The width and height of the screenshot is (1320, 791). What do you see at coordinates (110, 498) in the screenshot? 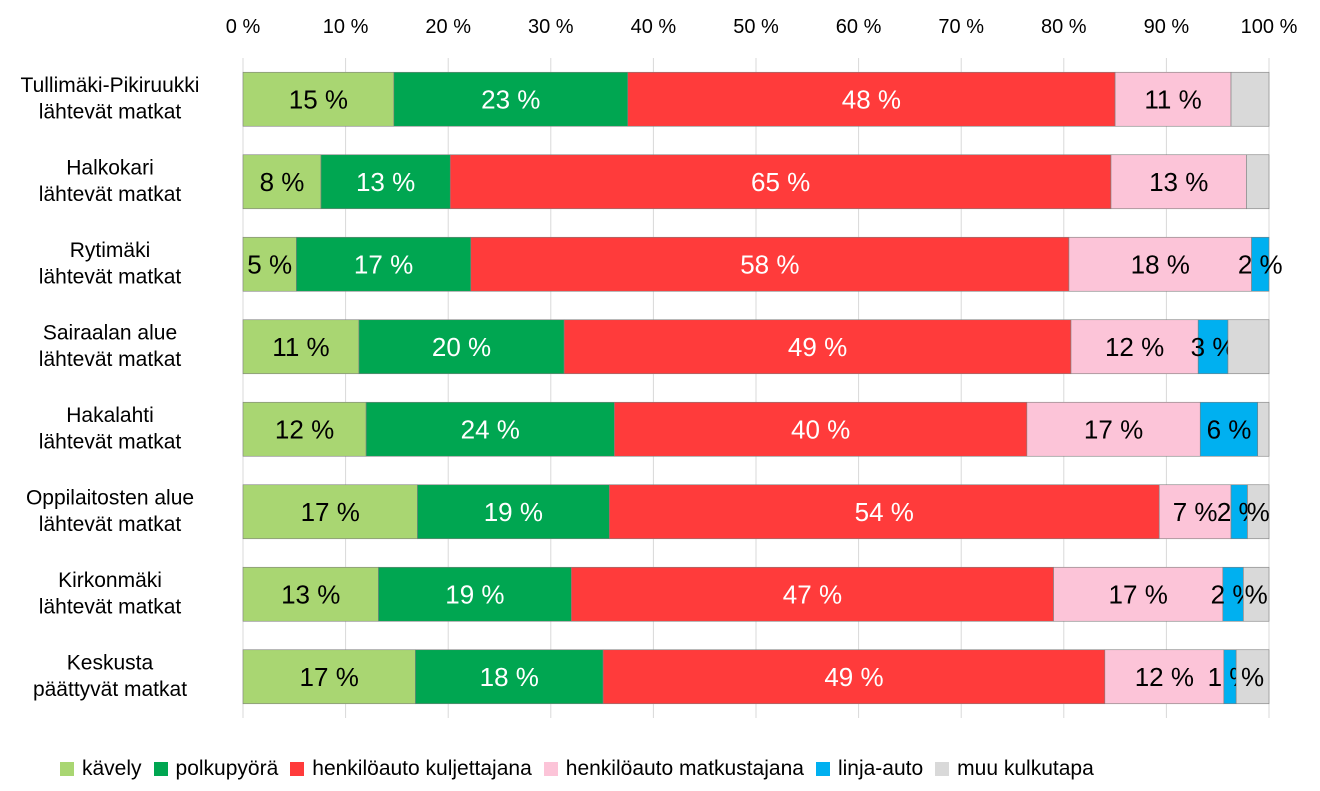
I see `category-label-line: Oppilaitosten alue` at bounding box center [110, 498].